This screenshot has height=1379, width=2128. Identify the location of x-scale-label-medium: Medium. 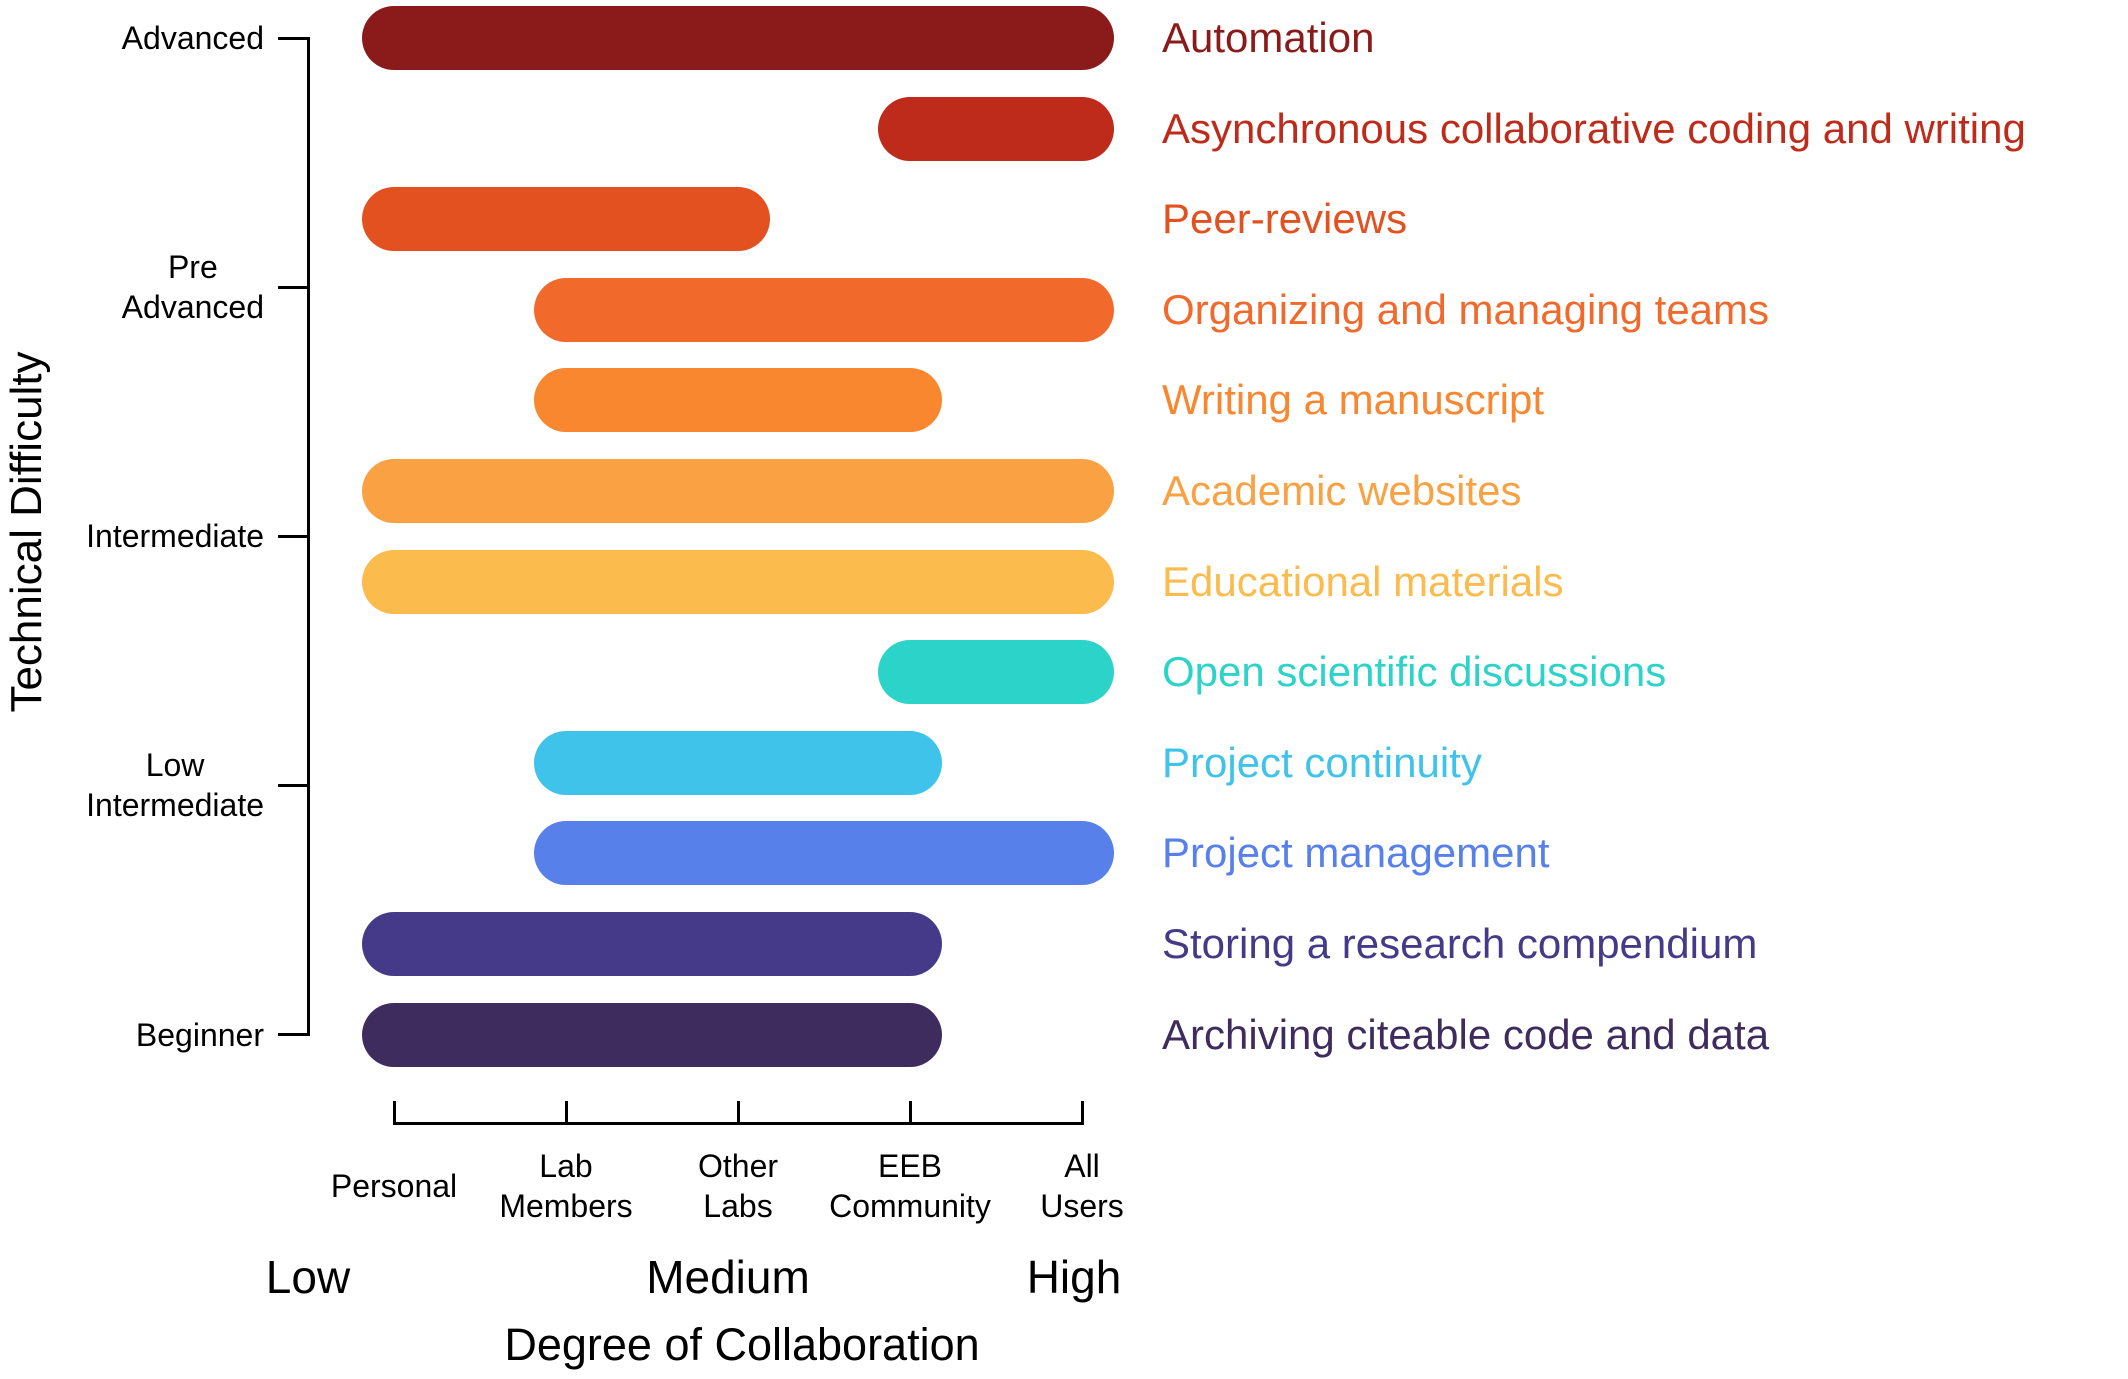
(728, 1277).